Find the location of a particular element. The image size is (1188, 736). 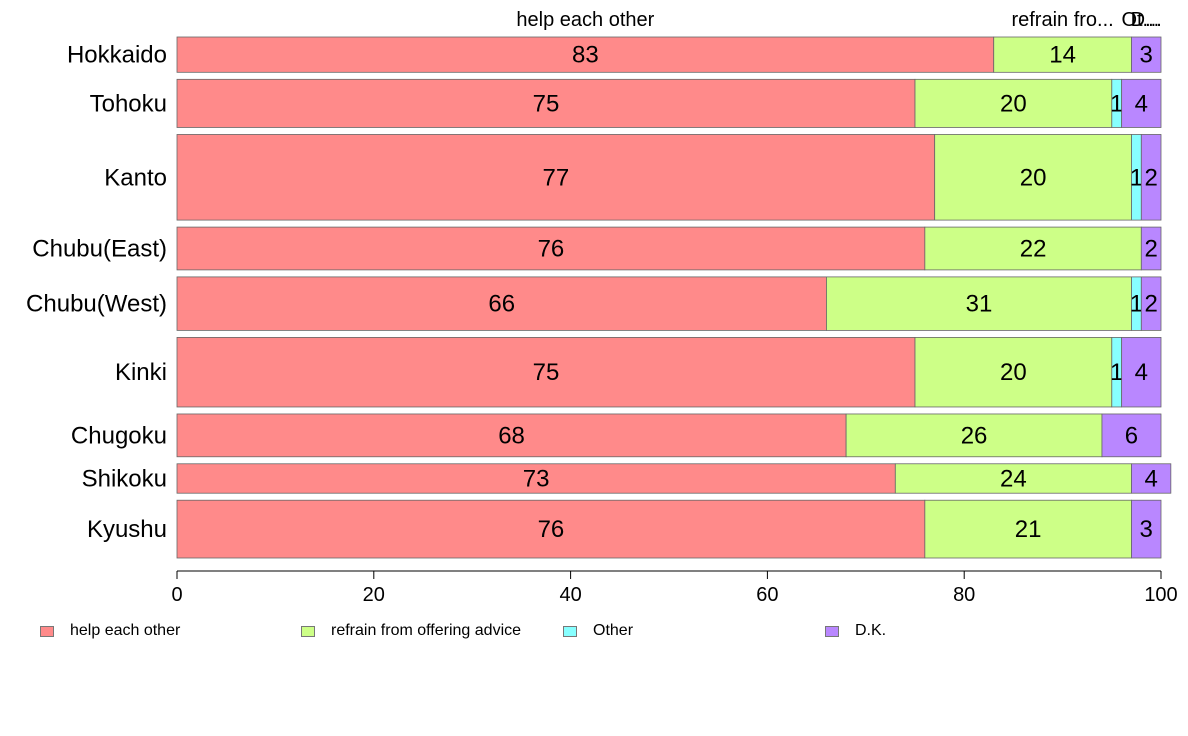

x-tick-label: 60 is located at coordinates (767, 595).